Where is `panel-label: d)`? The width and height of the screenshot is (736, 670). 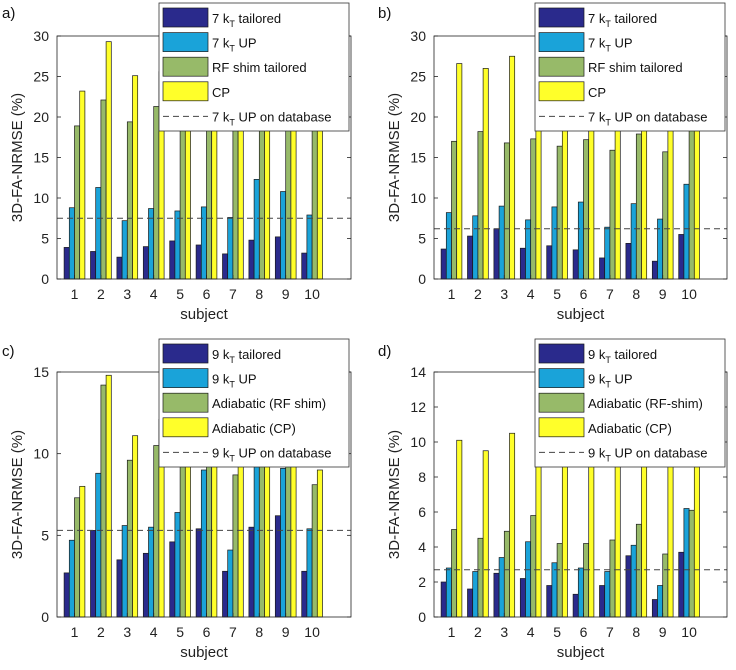
panel-label: d) is located at coordinates (384, 351).